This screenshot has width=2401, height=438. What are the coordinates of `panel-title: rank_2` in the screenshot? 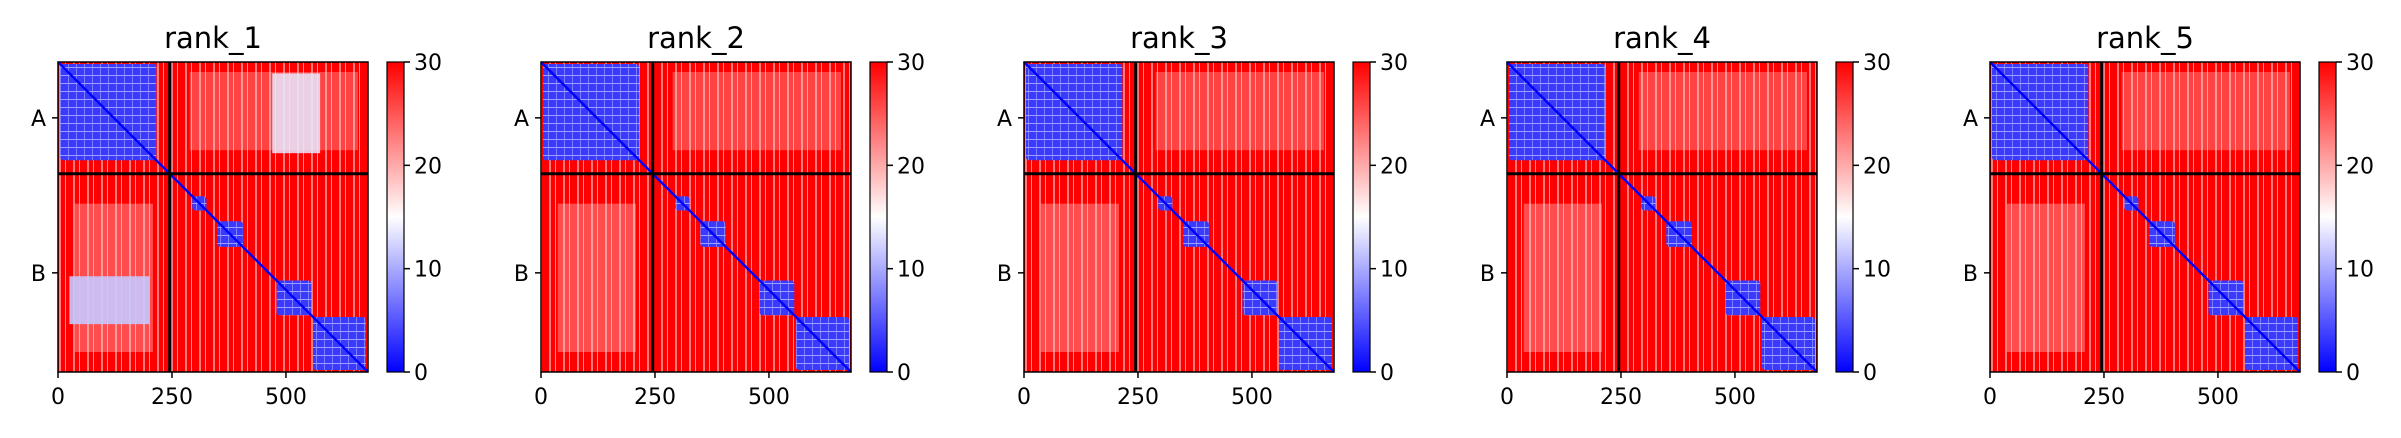 It's located at (696, 38).